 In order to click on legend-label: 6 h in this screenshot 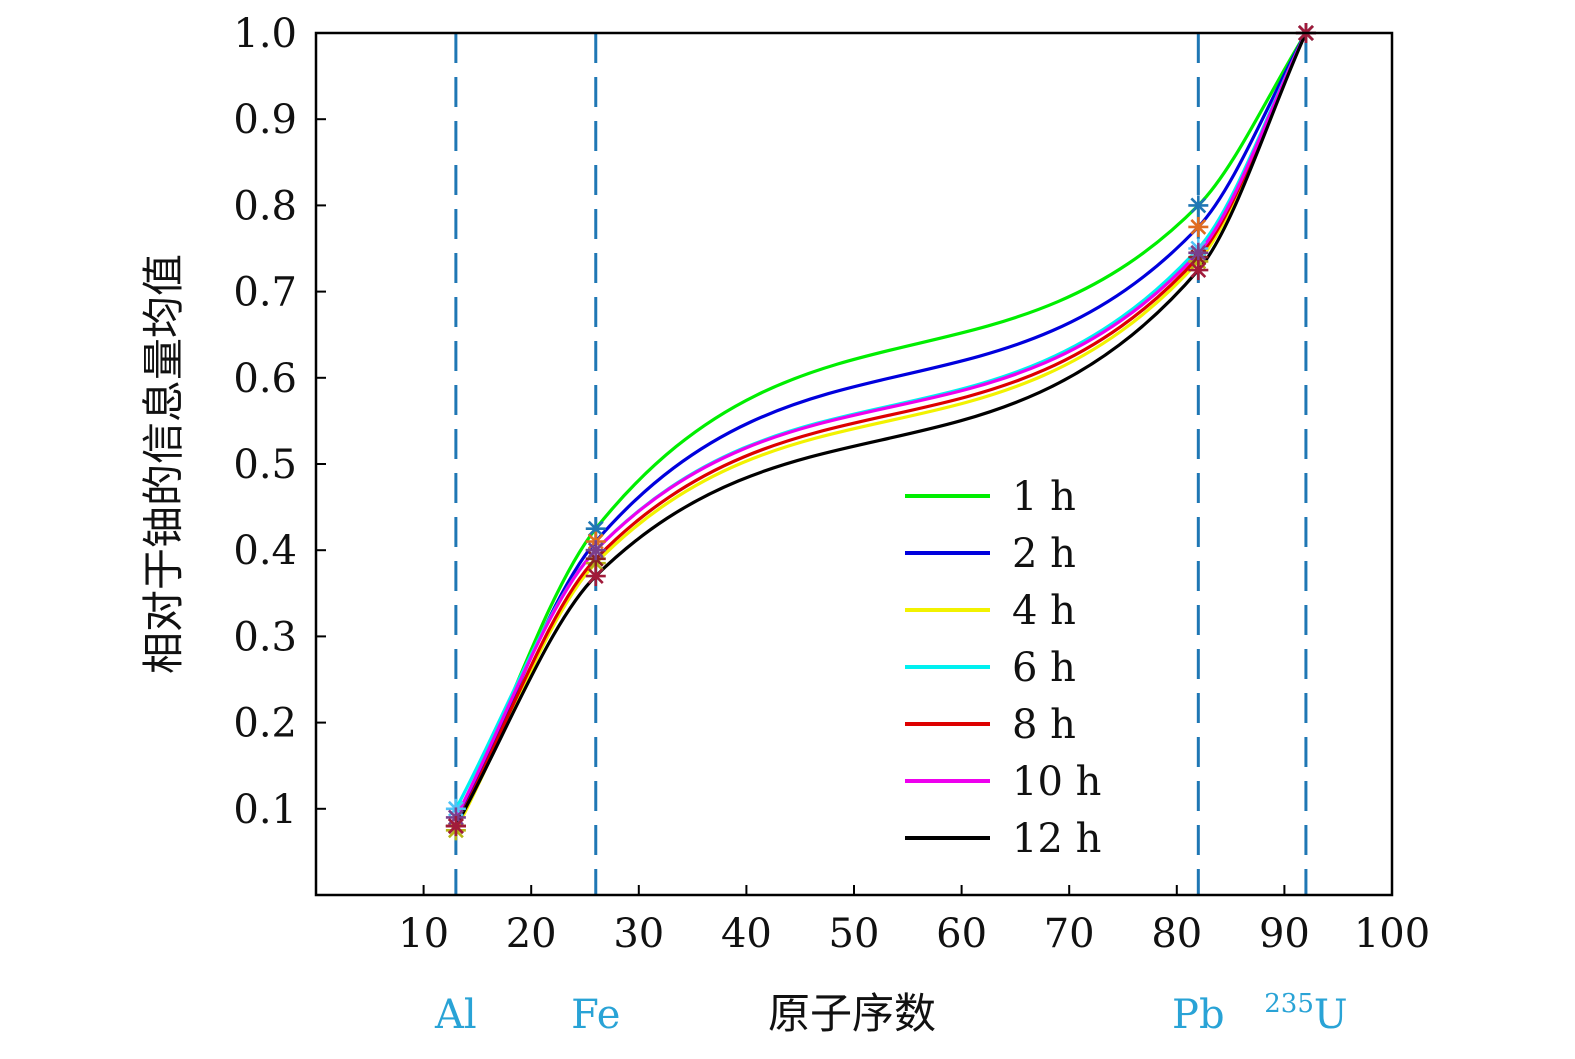, I will do `click(1044, 668)`.